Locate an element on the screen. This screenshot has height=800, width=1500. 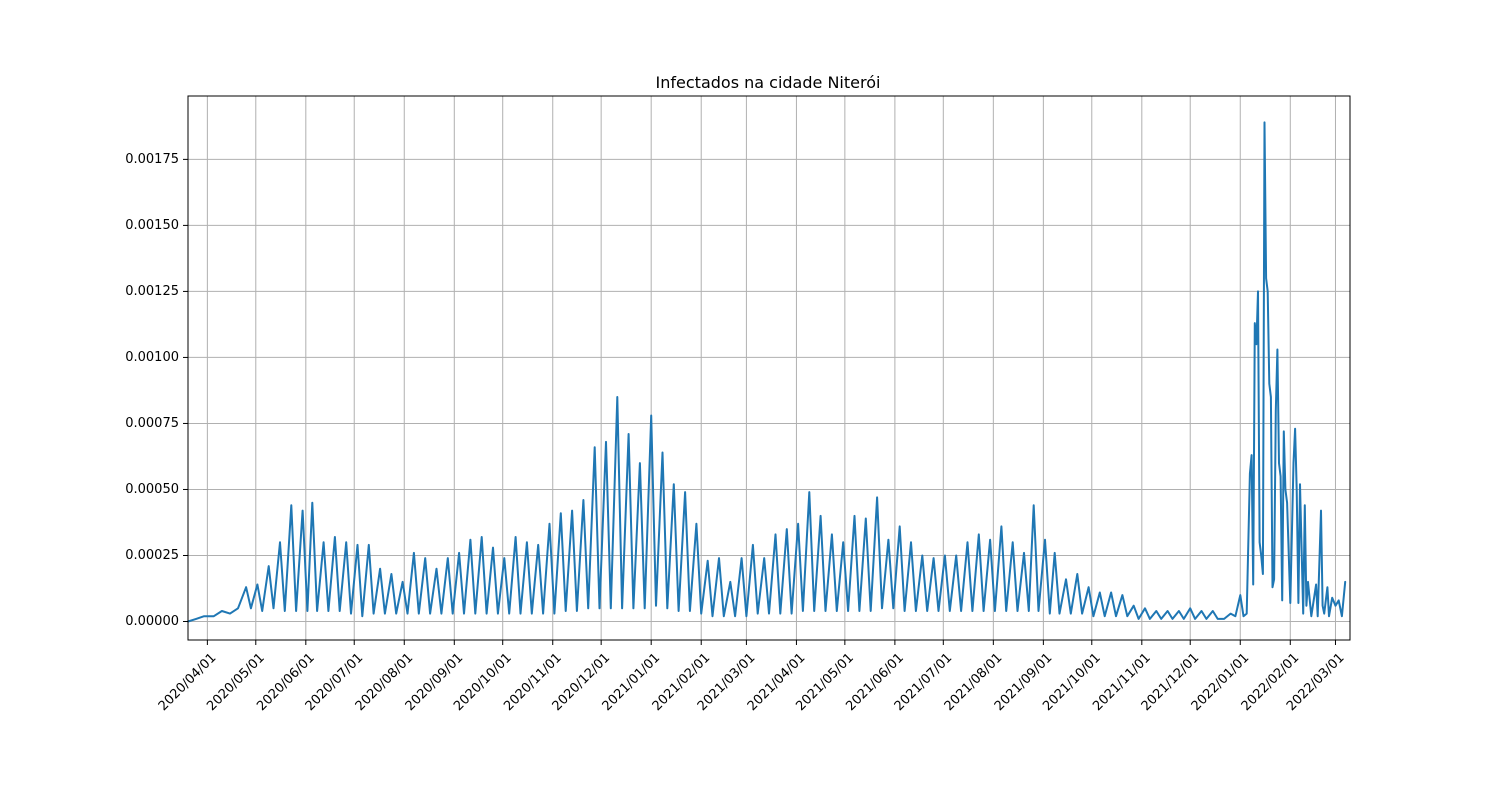
y-tick-label: 0.00075 is located at coordinates (152, 423).